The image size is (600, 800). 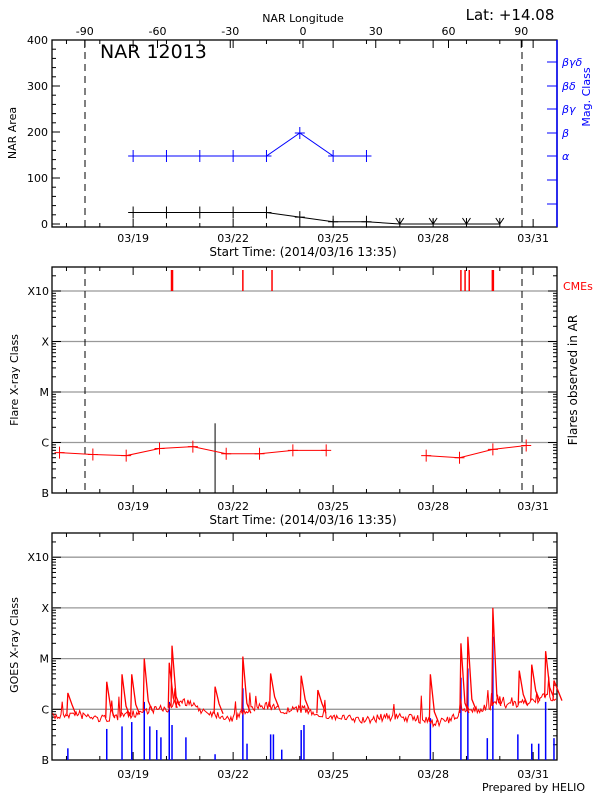 What do you see at coordinates (476, 452) in the screenshot?
I see `flare-class-line` at bounding box center [476, 452].